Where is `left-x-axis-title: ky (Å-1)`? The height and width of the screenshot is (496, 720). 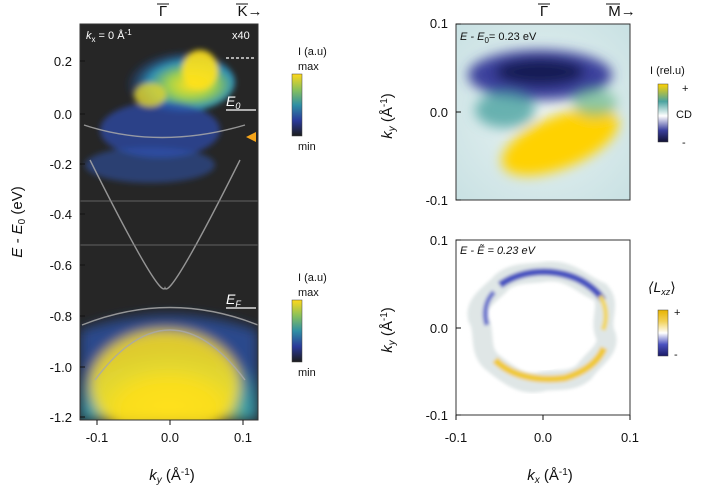
left-x-axis-title: ky (Å-1) is located at coordinates (172, 476).